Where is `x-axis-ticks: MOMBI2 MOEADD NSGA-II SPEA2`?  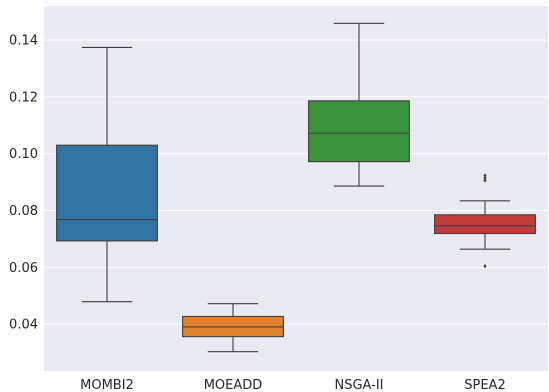 x-axis-ticks: MOMBI2 MOEADD NSGA-II SPEA2 is located at coordinates (293, 385).